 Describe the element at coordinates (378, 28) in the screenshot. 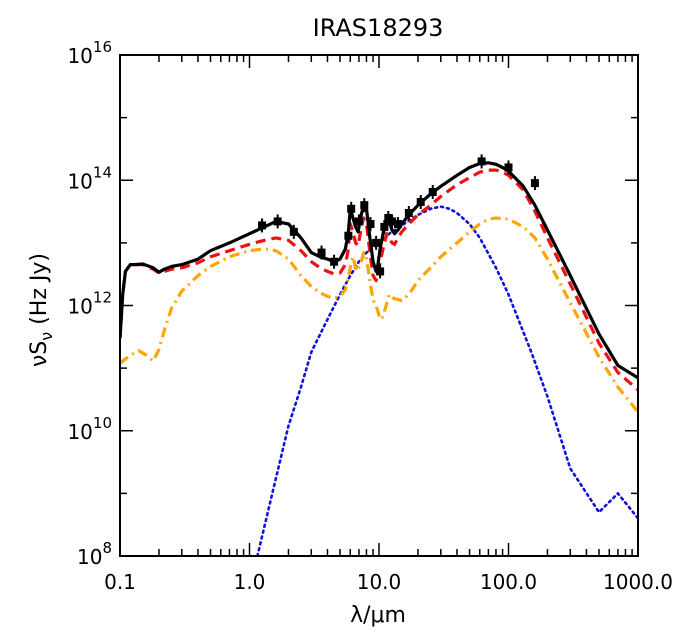

I see `chart-title: IRAS18293` at that location.